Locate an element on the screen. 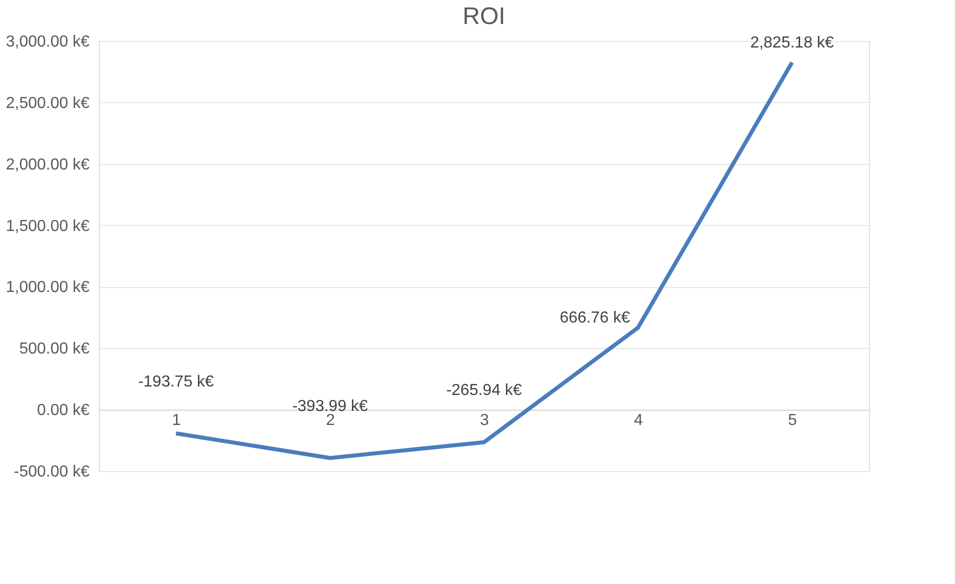 The height and width of the screenshot is (584, 955). data-label: 666.76 k€ is located at coordinates (595, 318).